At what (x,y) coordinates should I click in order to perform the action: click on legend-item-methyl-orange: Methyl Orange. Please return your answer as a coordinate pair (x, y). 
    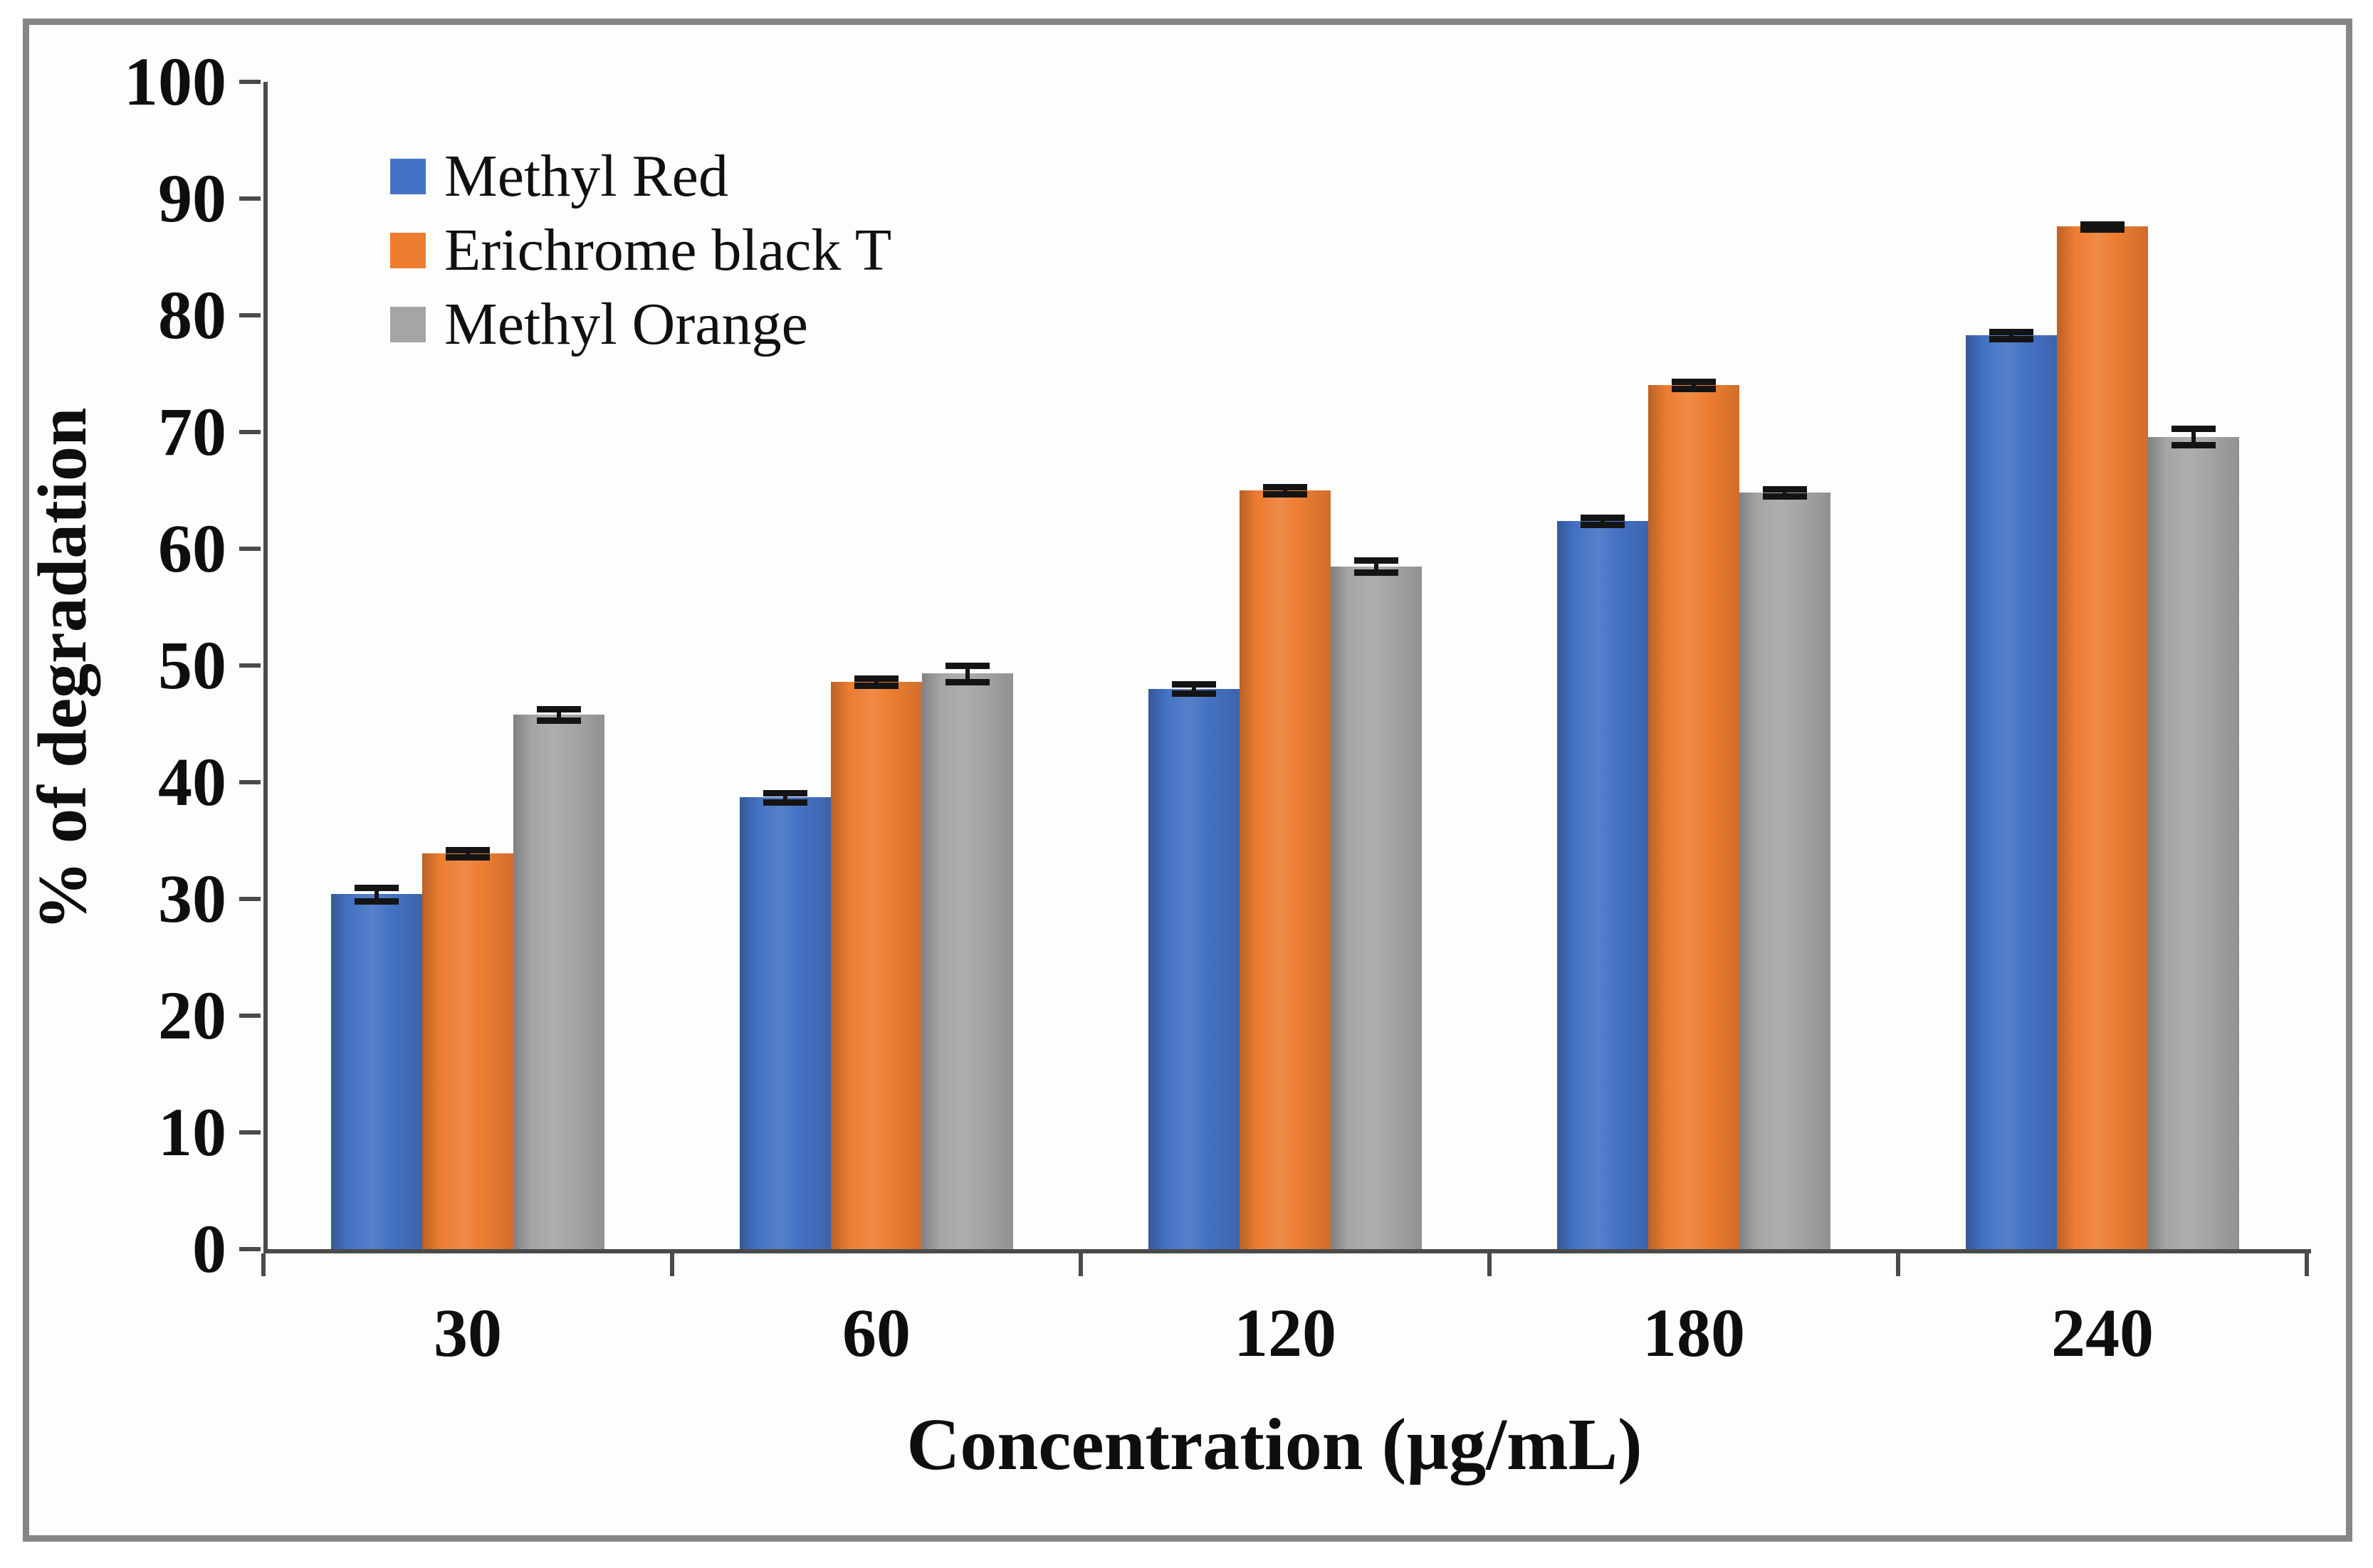
    Looking at the image, I should click on (641, 325).